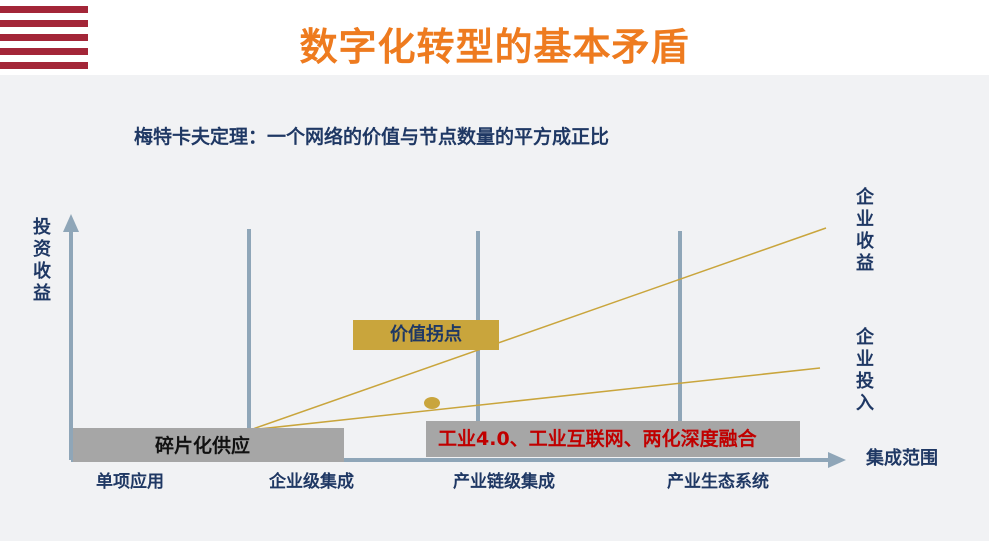  What do you see at coordinates (130, 482) in the screenshot?
I see `stage-label-1: 单项应用` at bounding box center [130, 482].